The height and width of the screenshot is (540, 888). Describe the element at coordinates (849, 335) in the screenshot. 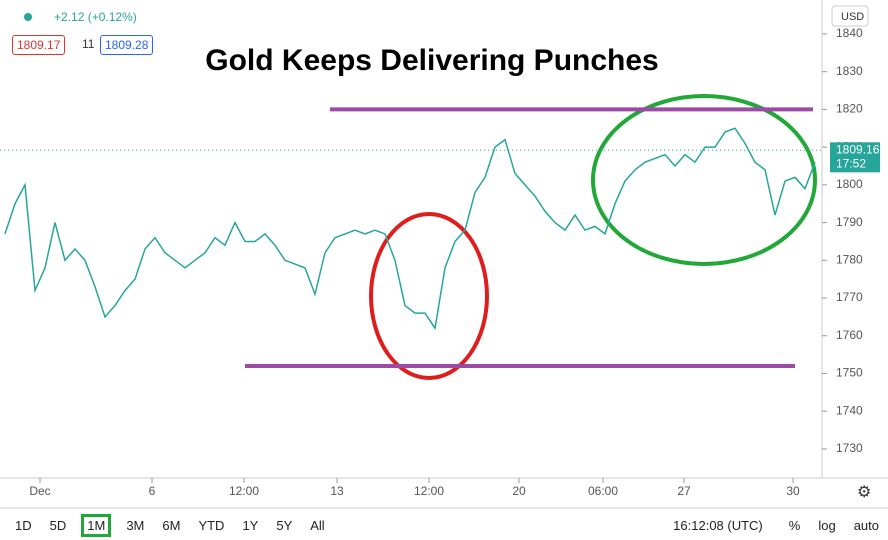

I see `y-tick-label: 1760` at that location.